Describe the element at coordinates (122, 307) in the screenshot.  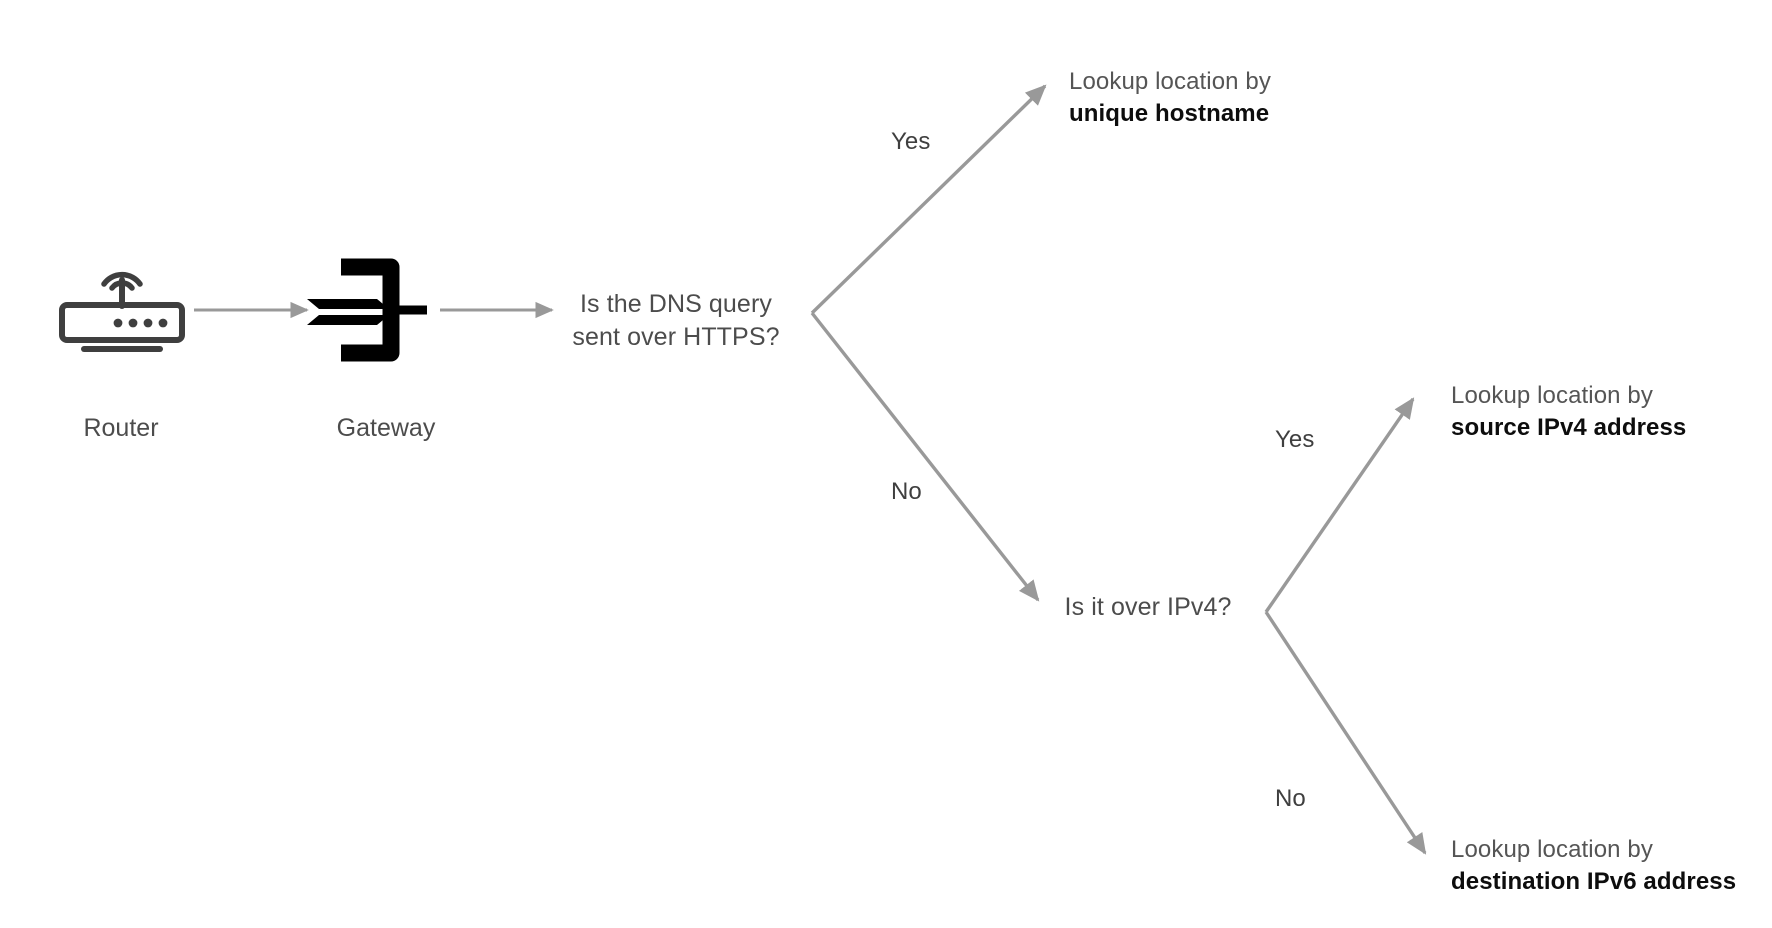
I see `router-icon` at that location.